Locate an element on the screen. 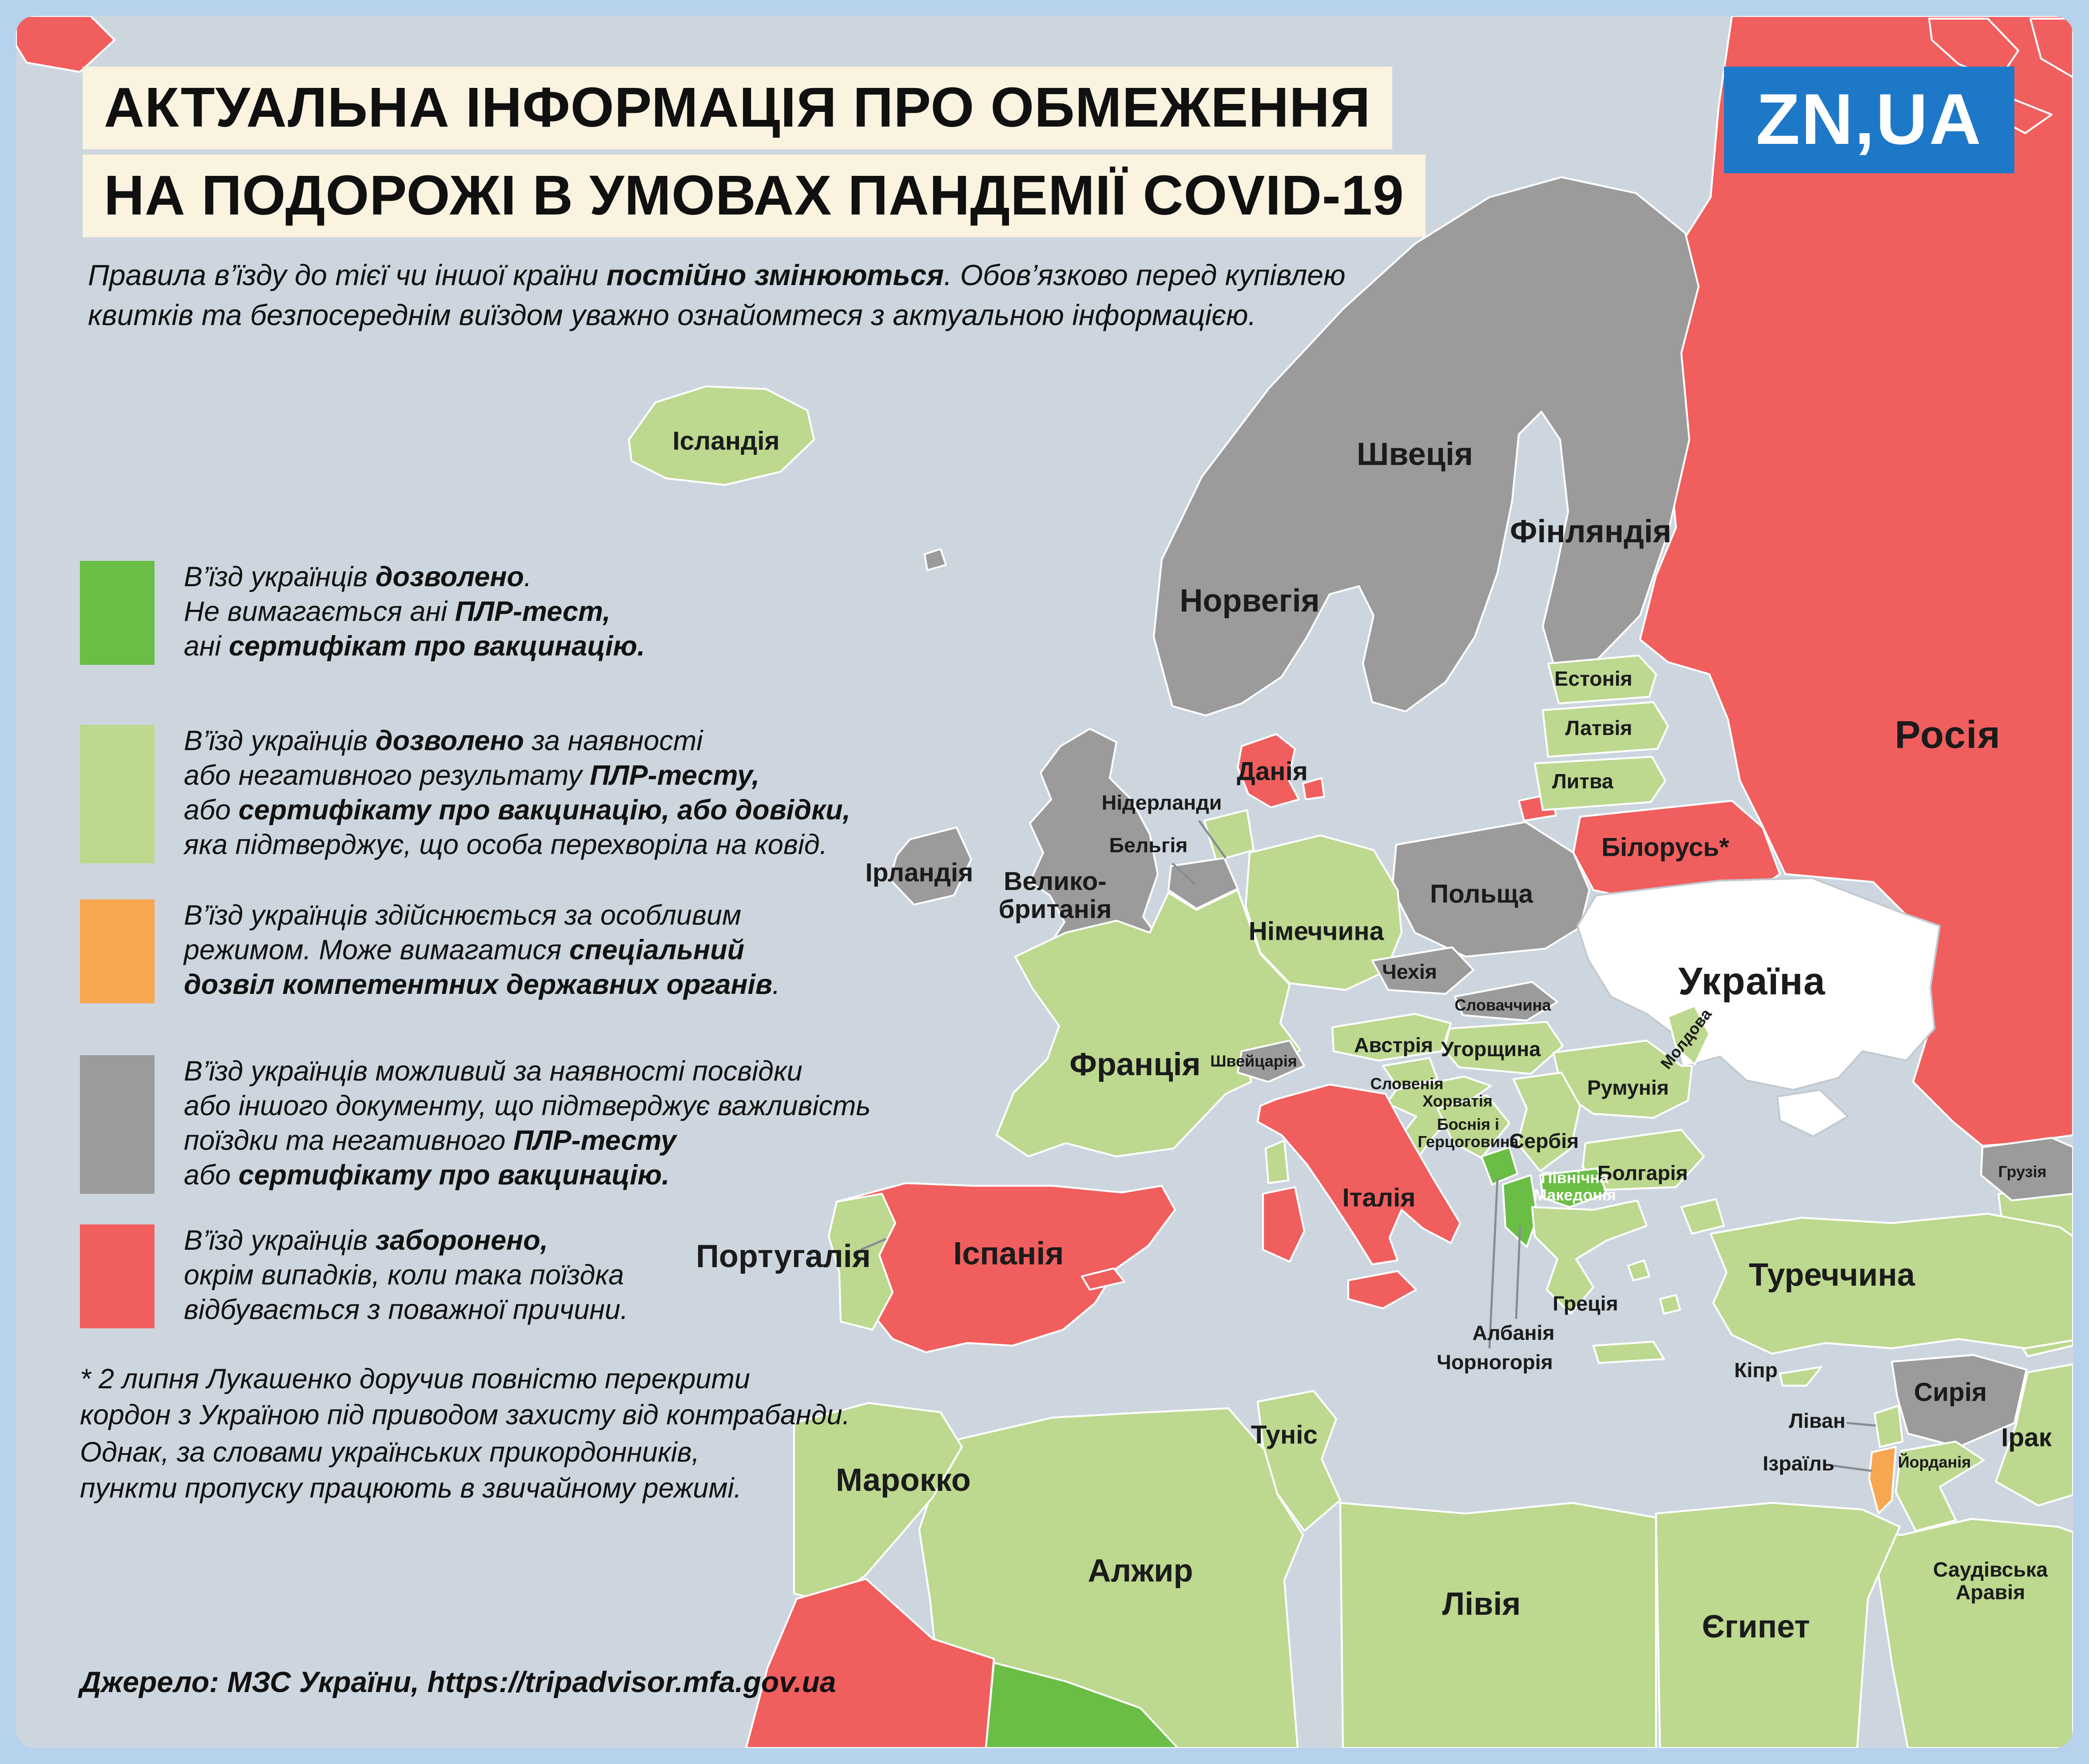 Image resolution: width=2089 pixels, height=1764 pixels. country-greenland-tip is located at coordinates (66, 44).